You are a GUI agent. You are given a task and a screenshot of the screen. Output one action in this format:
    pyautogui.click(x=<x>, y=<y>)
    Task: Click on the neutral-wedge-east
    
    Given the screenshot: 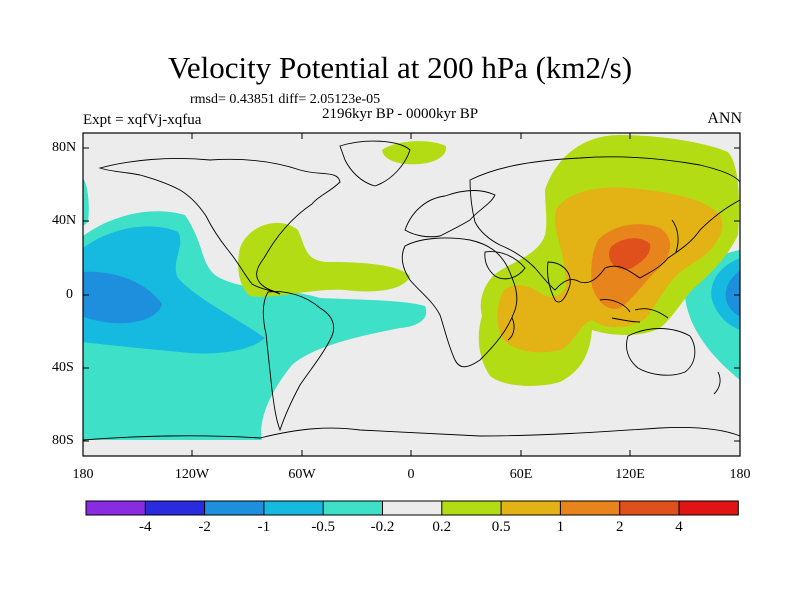 What is the action you would take?
    pyautogui.click(x=732, y=410)
    